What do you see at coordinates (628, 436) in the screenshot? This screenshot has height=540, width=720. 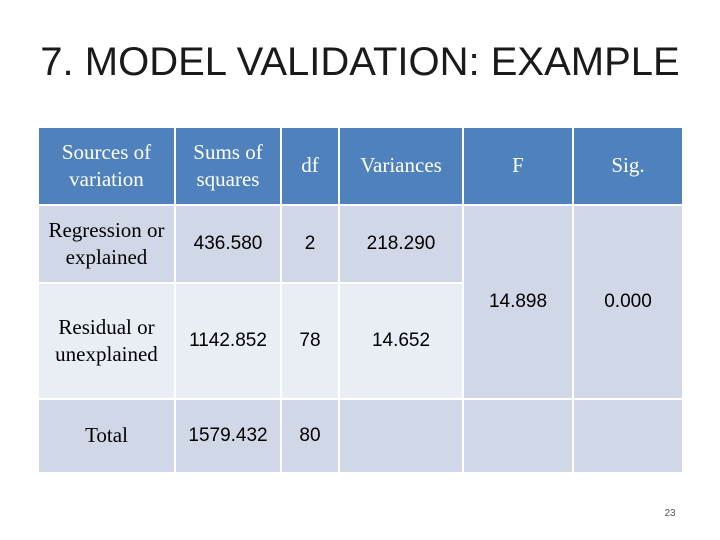 I see `total-sig-empty` at bounding box center [628, 436].